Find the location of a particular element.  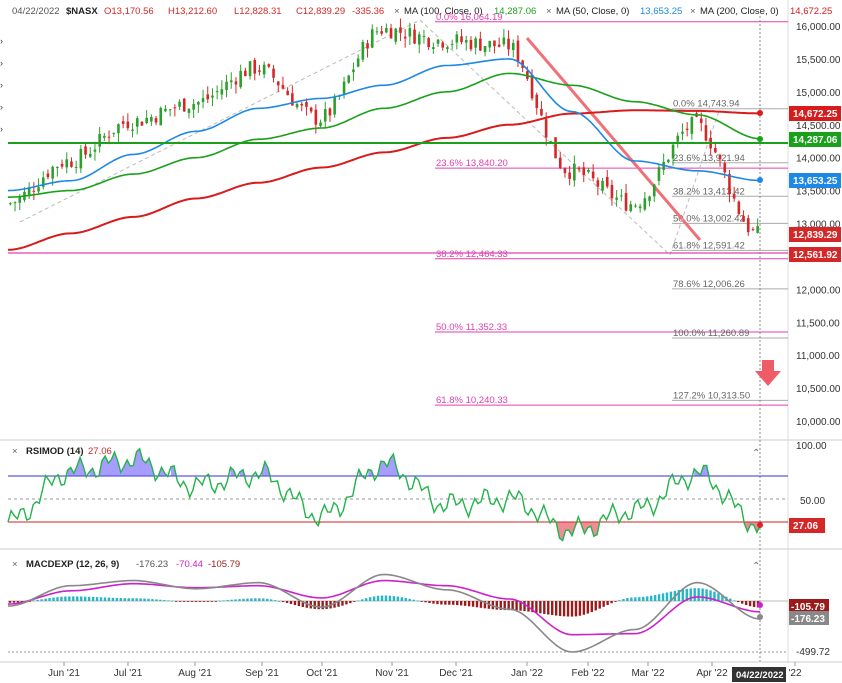

rsi-badge: 27.06 is located at coordinates (807, 525).